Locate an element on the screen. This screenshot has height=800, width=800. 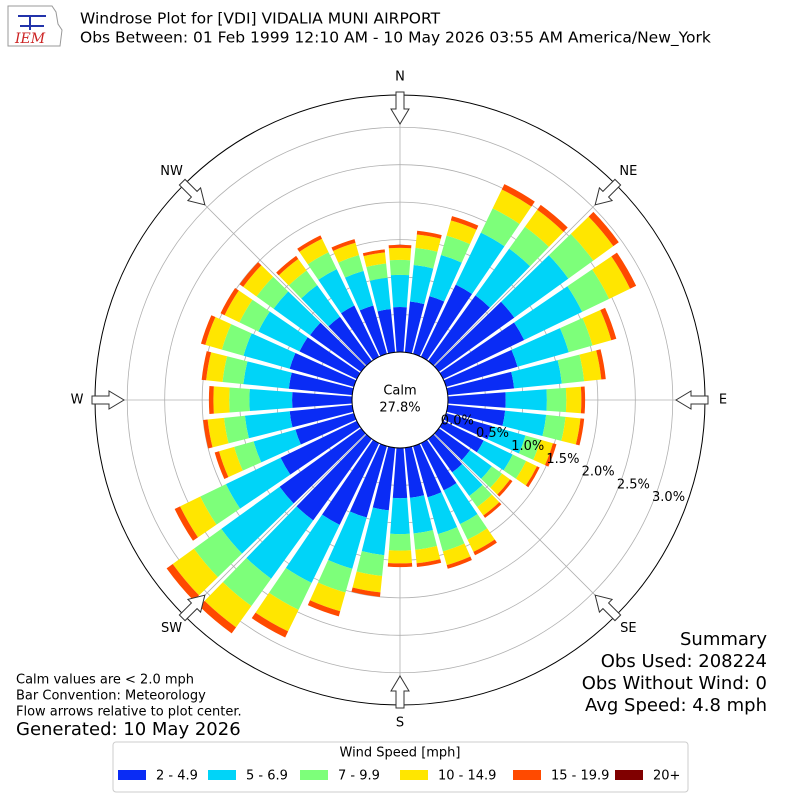
r-tick-label: 1.0% is located at coordinates (527, 446).